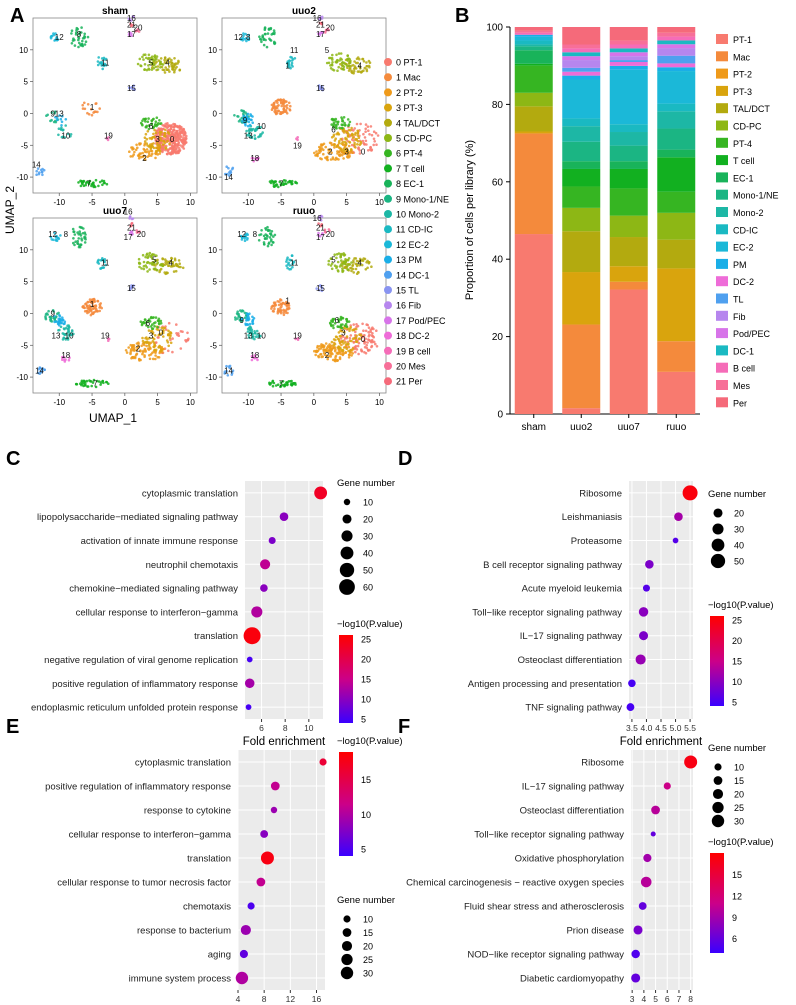  Describe the element at coordinates (343, 333) in the screenshot. I see `umap-cluster-label-3: 3` at that location.